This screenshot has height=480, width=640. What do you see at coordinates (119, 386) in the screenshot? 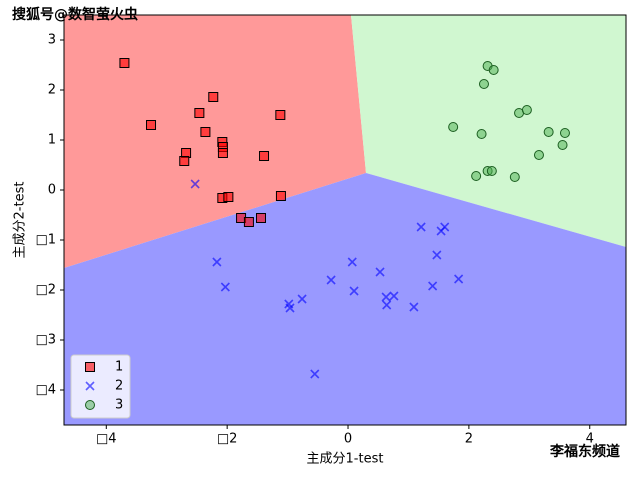
I see `legend-label: 2` at bounding box center [119, 386].